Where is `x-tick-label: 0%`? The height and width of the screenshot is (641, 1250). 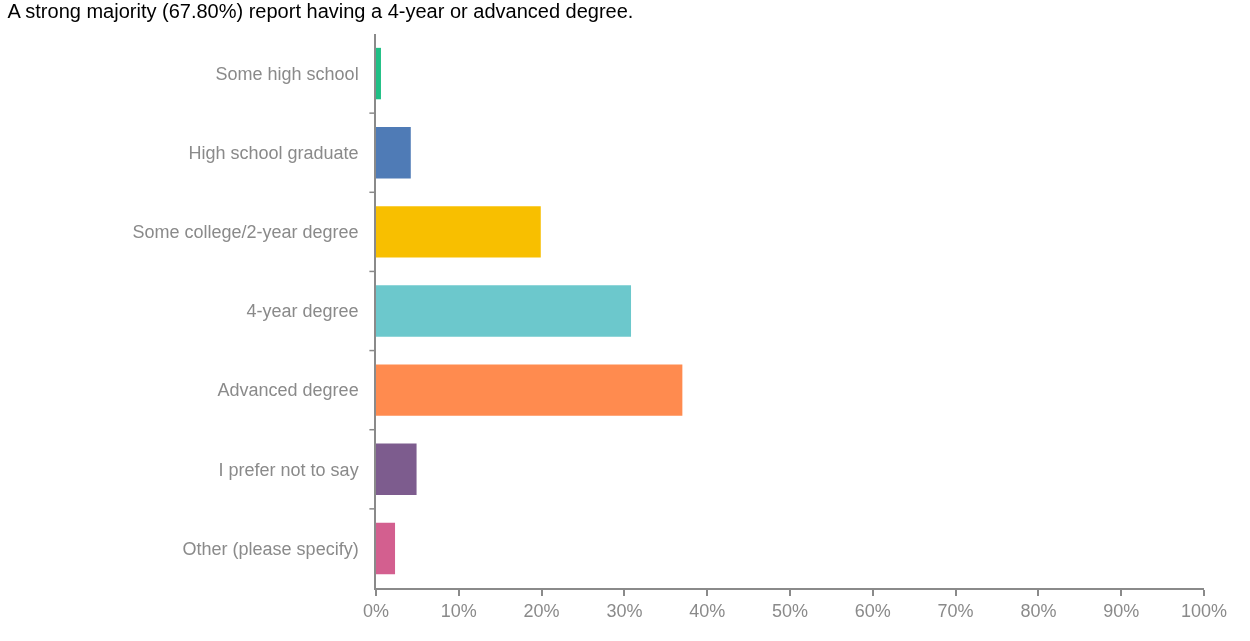 x-tick-label: 0% is located at coordinates (376, 611).